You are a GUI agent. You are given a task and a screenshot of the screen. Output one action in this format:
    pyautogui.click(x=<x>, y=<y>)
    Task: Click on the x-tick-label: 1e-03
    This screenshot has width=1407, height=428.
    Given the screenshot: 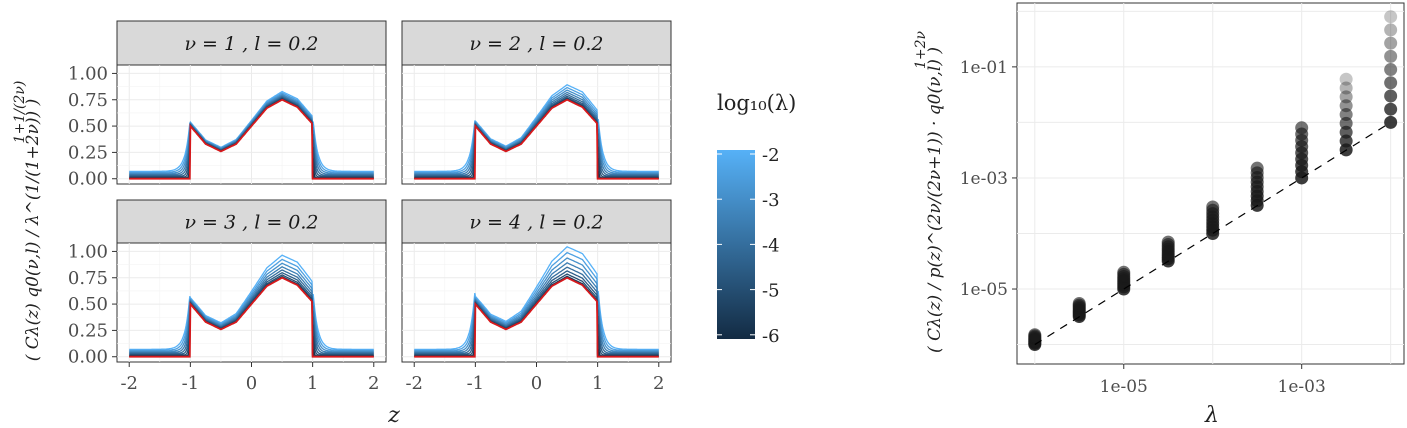 What is the action you would take?
    pyautogui.click(x=1302, y=387)
    